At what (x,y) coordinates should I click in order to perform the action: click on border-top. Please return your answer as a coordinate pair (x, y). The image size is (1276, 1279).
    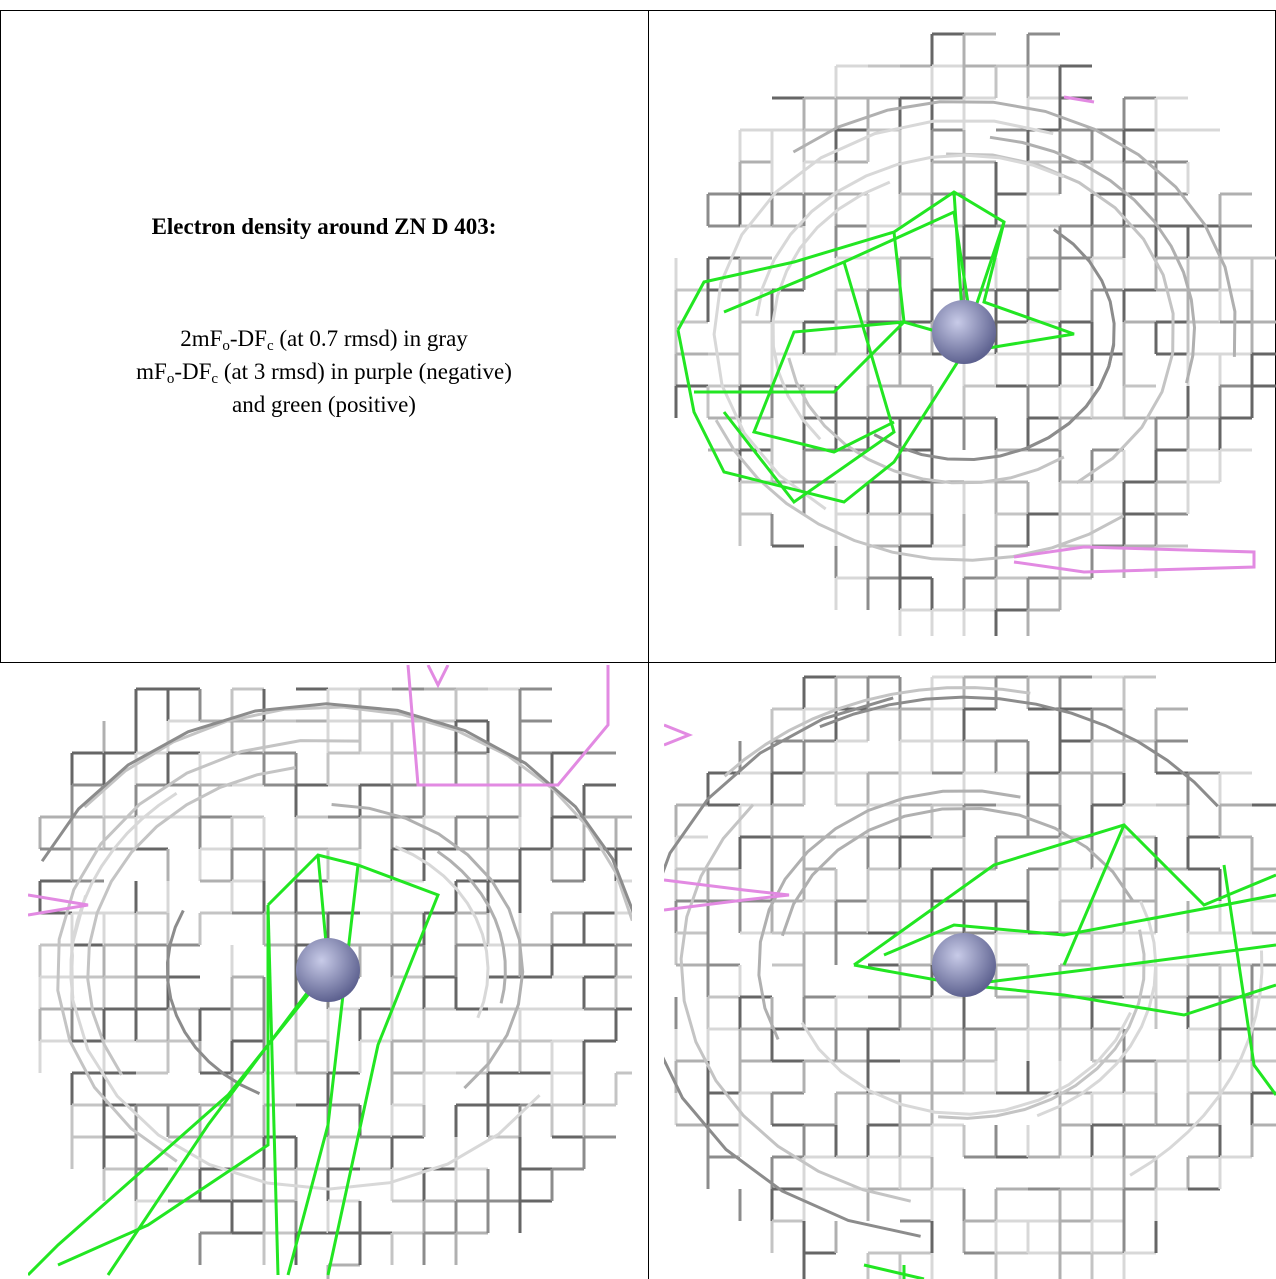
    Looking at the image, I should click on (638, 10).